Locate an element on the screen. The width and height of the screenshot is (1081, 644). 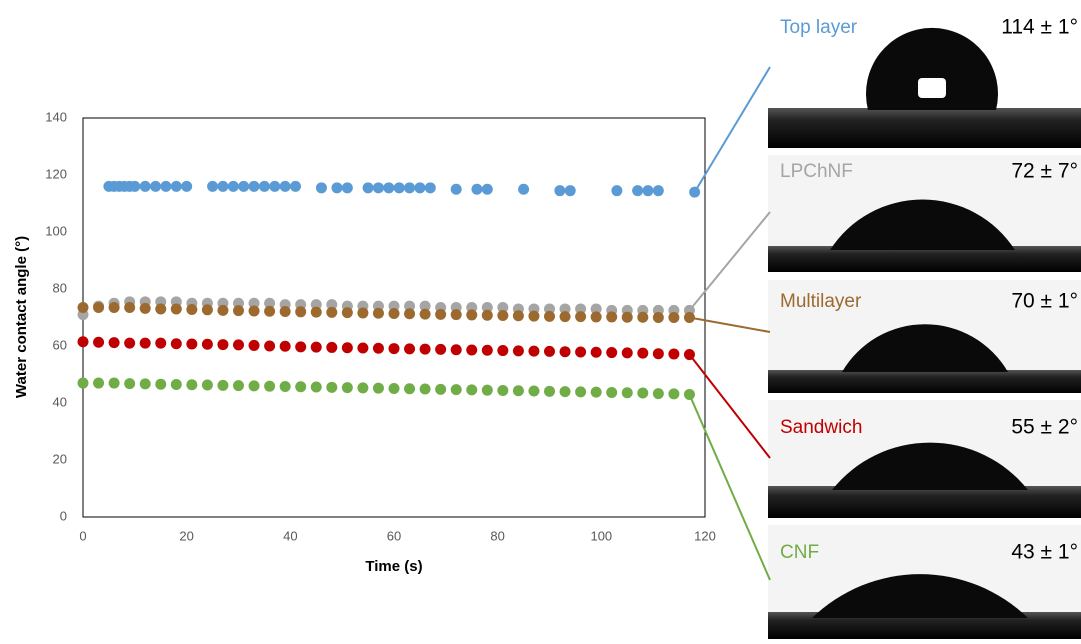
droplet-angle: 72 ± 7° is located at coordinates (1044, 171).